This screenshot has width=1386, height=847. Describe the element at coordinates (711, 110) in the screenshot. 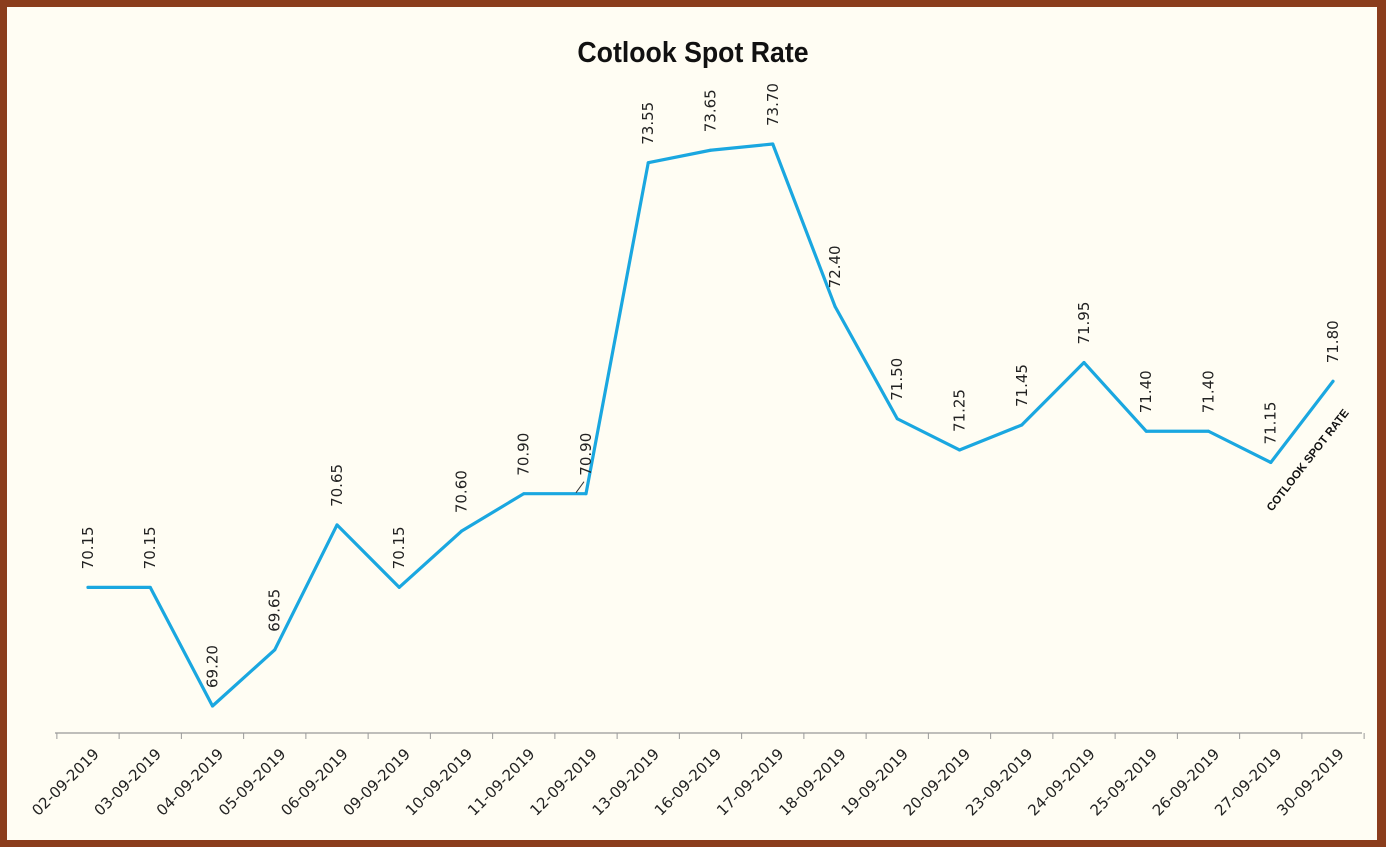

I see `data-label: 73.65` at that location.